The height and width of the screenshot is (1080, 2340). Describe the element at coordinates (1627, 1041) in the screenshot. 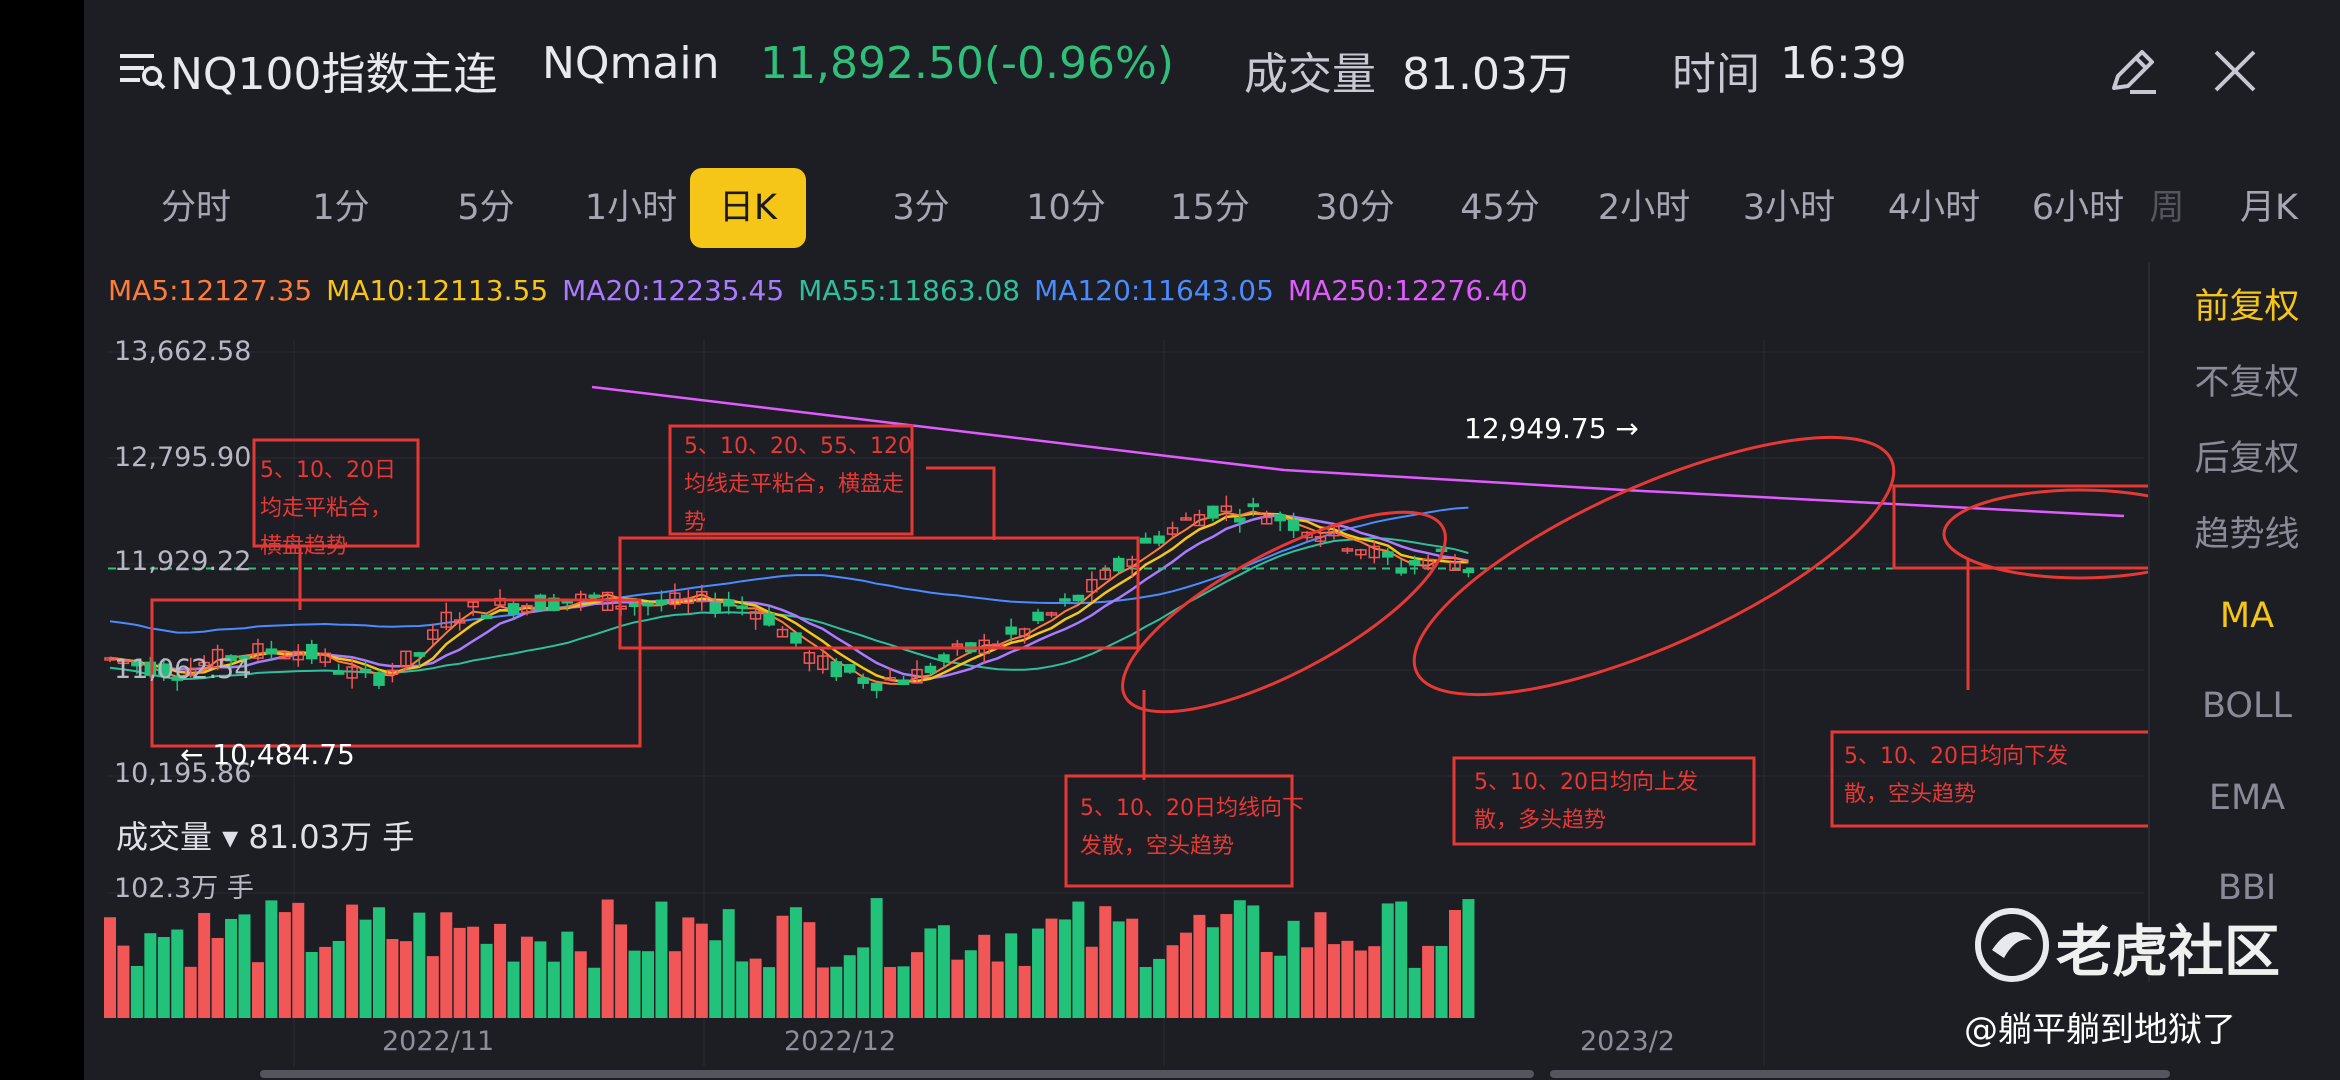

I see `x-tick-label: 2023/2` at that location.